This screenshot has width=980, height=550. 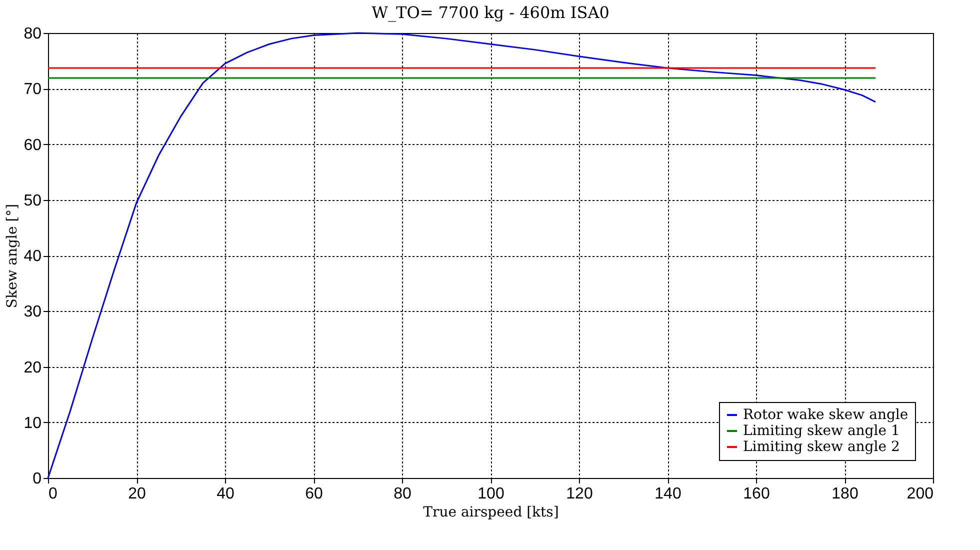 I want to click on x-tick-label: 60, so click(x=314, y=494).